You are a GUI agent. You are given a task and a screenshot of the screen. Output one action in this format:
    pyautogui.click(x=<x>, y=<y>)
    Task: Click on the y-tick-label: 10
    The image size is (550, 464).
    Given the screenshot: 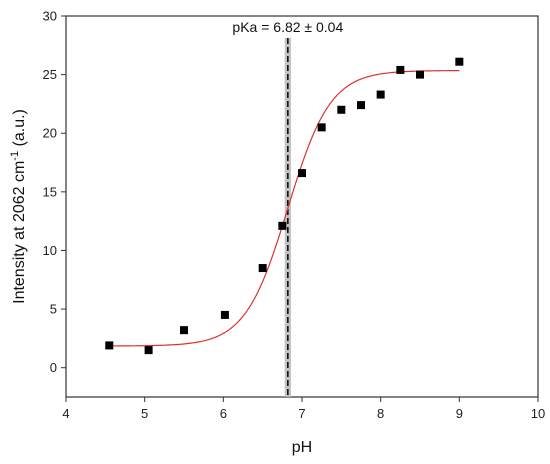 What is the action you would take?
    pyautogui.click(x=50, y=250)
    